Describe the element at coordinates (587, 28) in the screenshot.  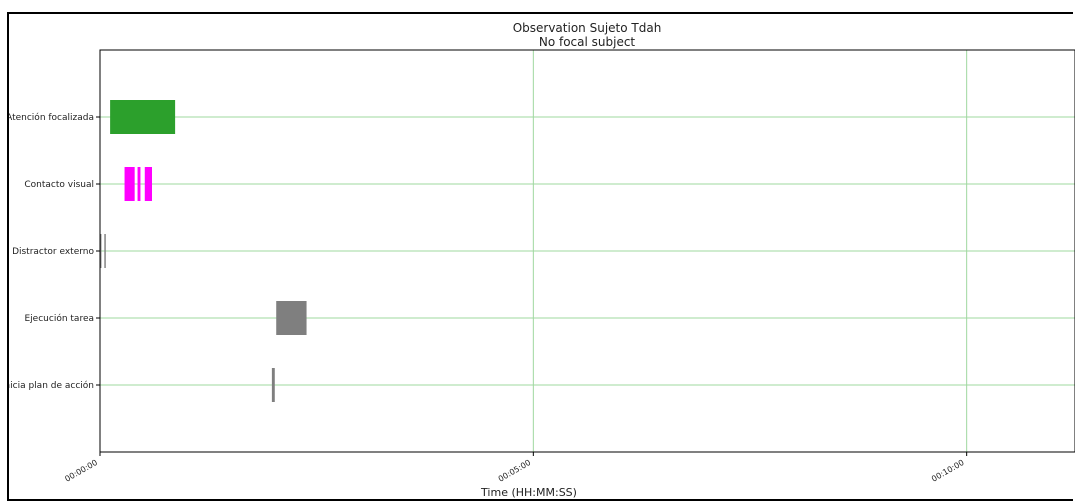
I see `chart-title: Observation Sujeto Tdah` at that location.